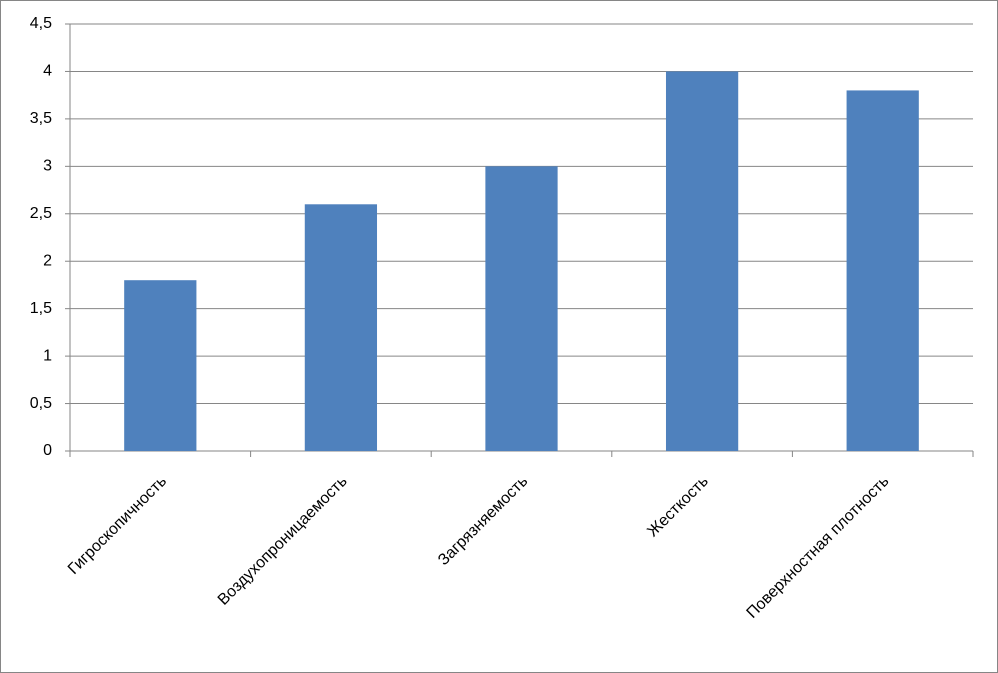  Describe the element at coordinates (41, 213) in the screenshot. I see `y-tick-label: 2,5` at that location.